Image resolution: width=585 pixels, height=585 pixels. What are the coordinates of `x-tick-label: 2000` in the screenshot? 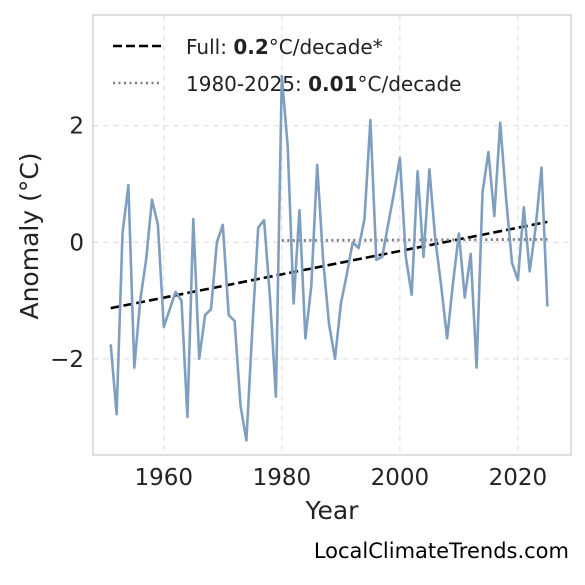 It's located at (400, 478).